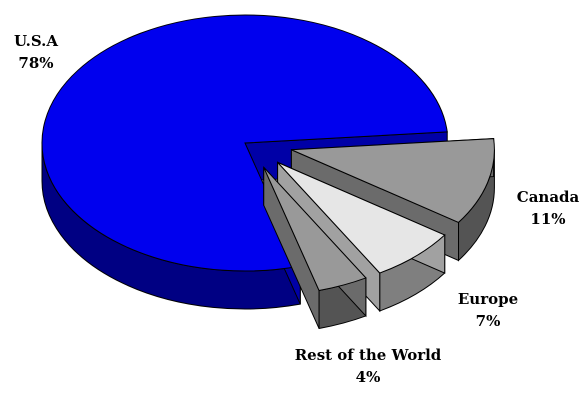 Image resolution: width=584 pixels, height=394 pixels. Describe the element at coordinates (548, 197) in the screenshot. I see `slice-label-1: Canada` at that location.